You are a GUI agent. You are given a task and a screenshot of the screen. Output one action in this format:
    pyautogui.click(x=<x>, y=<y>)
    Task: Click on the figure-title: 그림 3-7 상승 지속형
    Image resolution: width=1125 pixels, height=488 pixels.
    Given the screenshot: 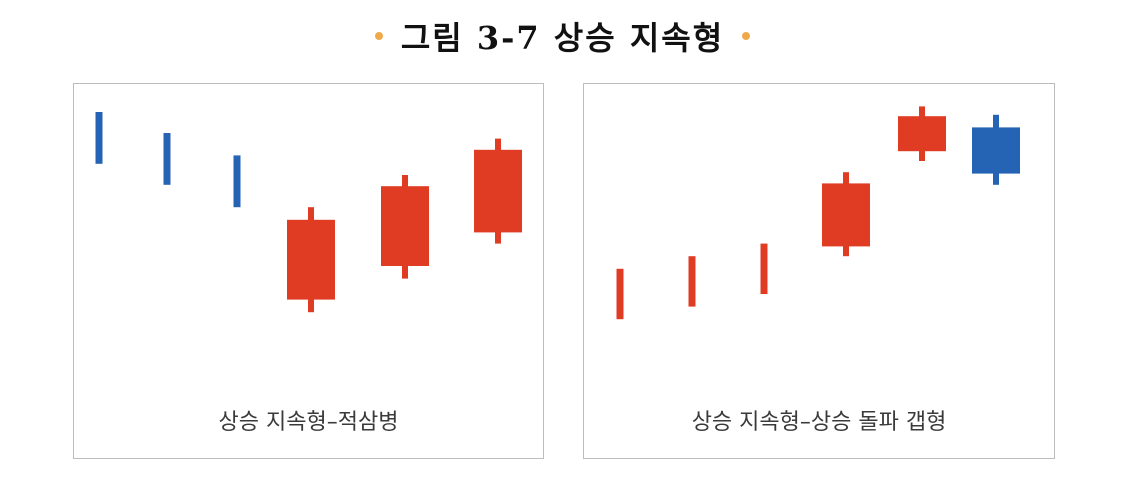 What is the action you would take?
    pyautogui.click(x=562, y=38)
    